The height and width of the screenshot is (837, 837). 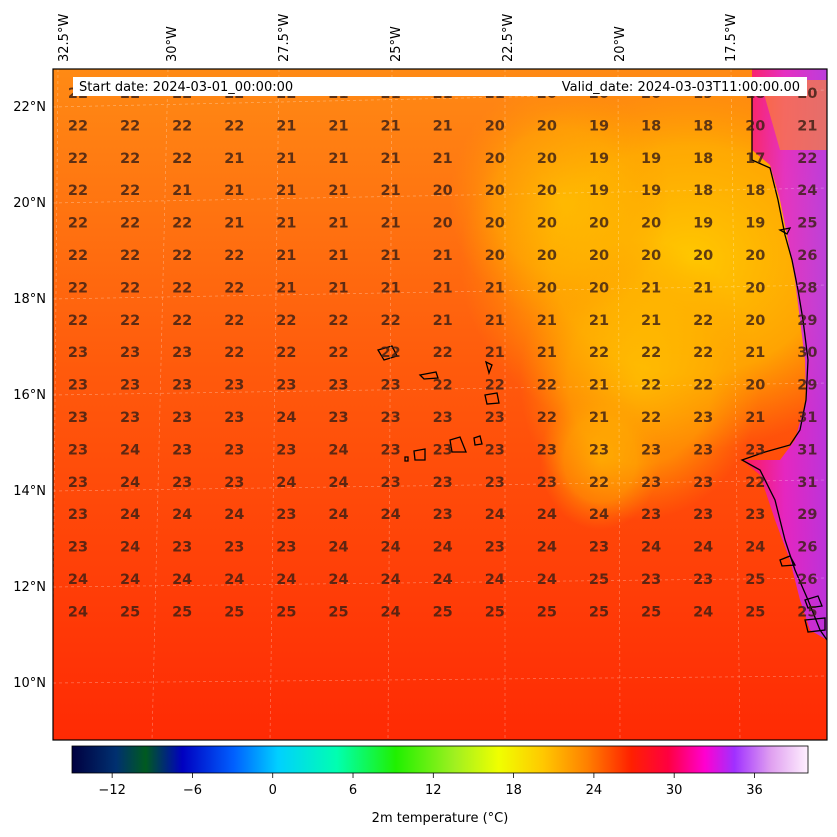 What do you see at coordinates (513, 790) in the screenshot?
I see `colorbar-tick-label: 18` at bounding box center [513, 790].